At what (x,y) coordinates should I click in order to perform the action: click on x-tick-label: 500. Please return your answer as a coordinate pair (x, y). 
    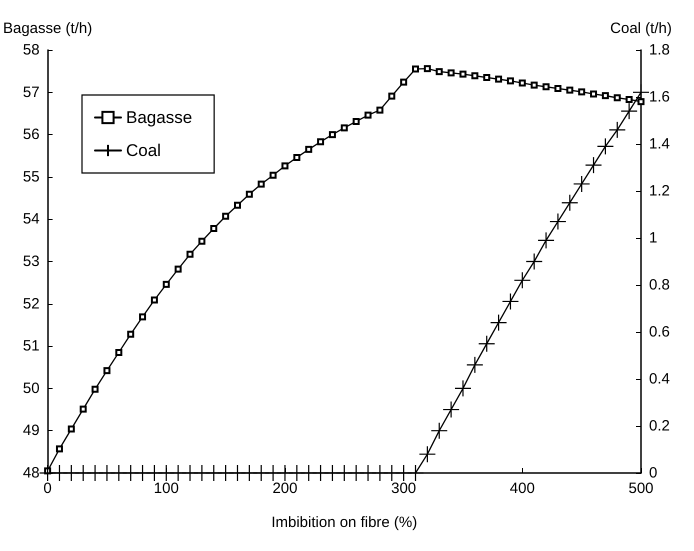
    Looking at the image, I should click on (641, 488).